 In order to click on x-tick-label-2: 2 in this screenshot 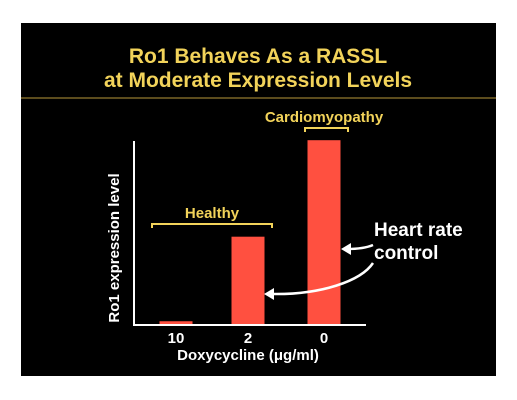, I will do `click(248, 338)`.